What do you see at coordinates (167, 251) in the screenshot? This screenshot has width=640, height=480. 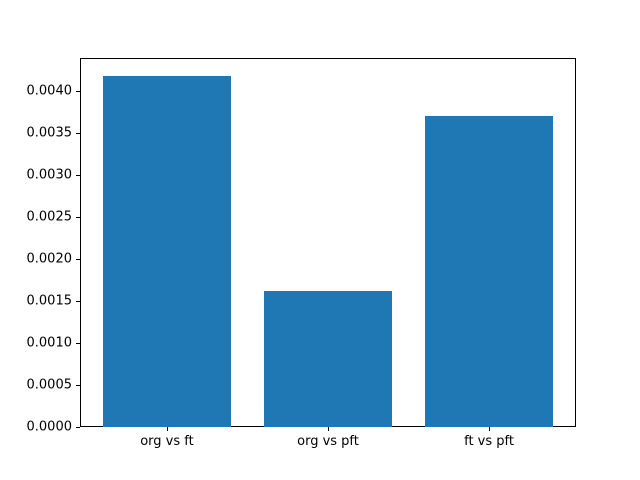 I see `bar-org-vs-ft` at bounding box center [167, 251].